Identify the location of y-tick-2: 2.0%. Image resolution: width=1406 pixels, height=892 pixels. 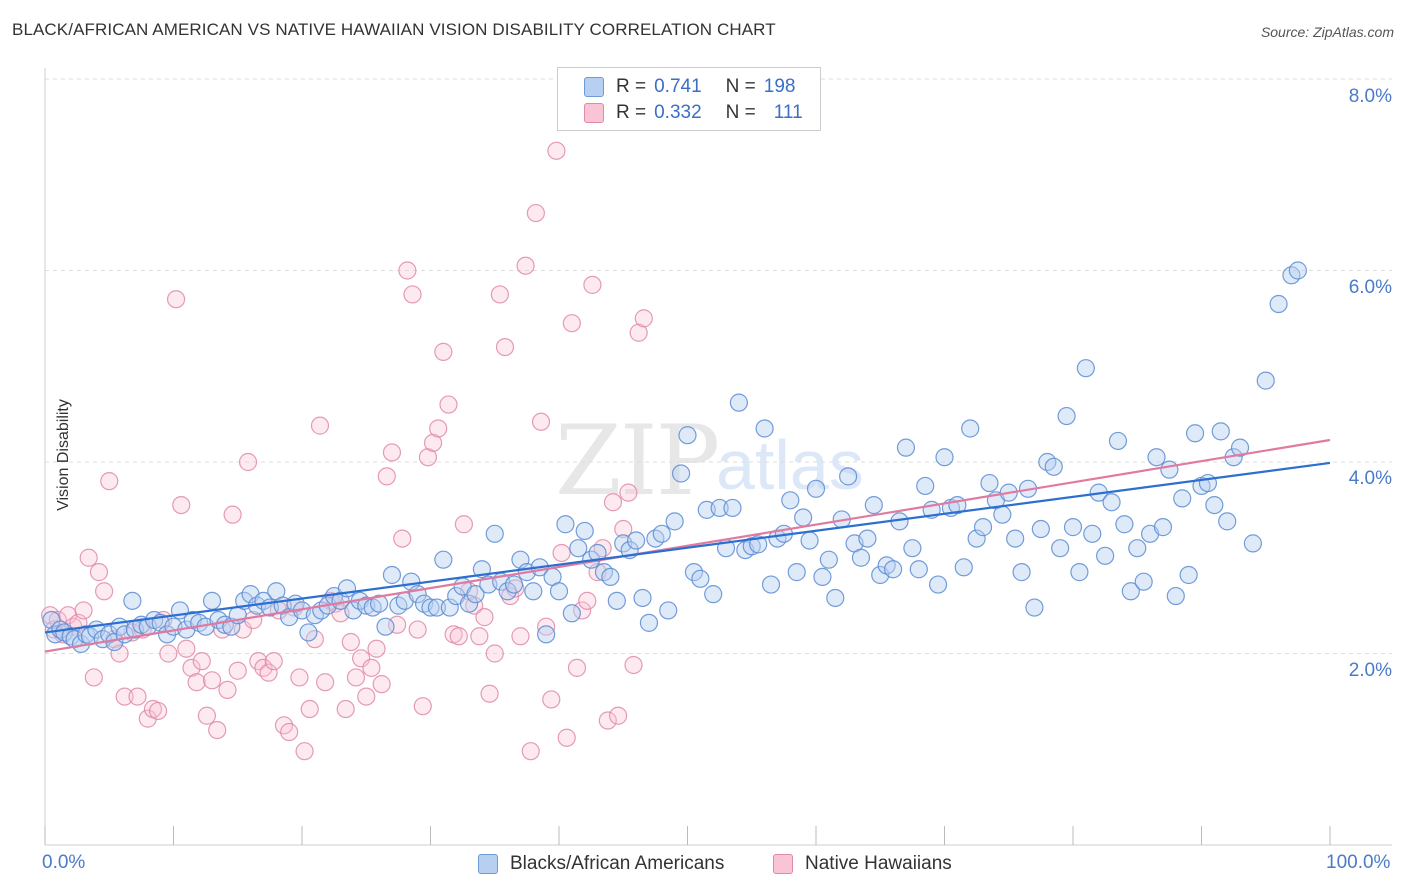
(1370, 670).